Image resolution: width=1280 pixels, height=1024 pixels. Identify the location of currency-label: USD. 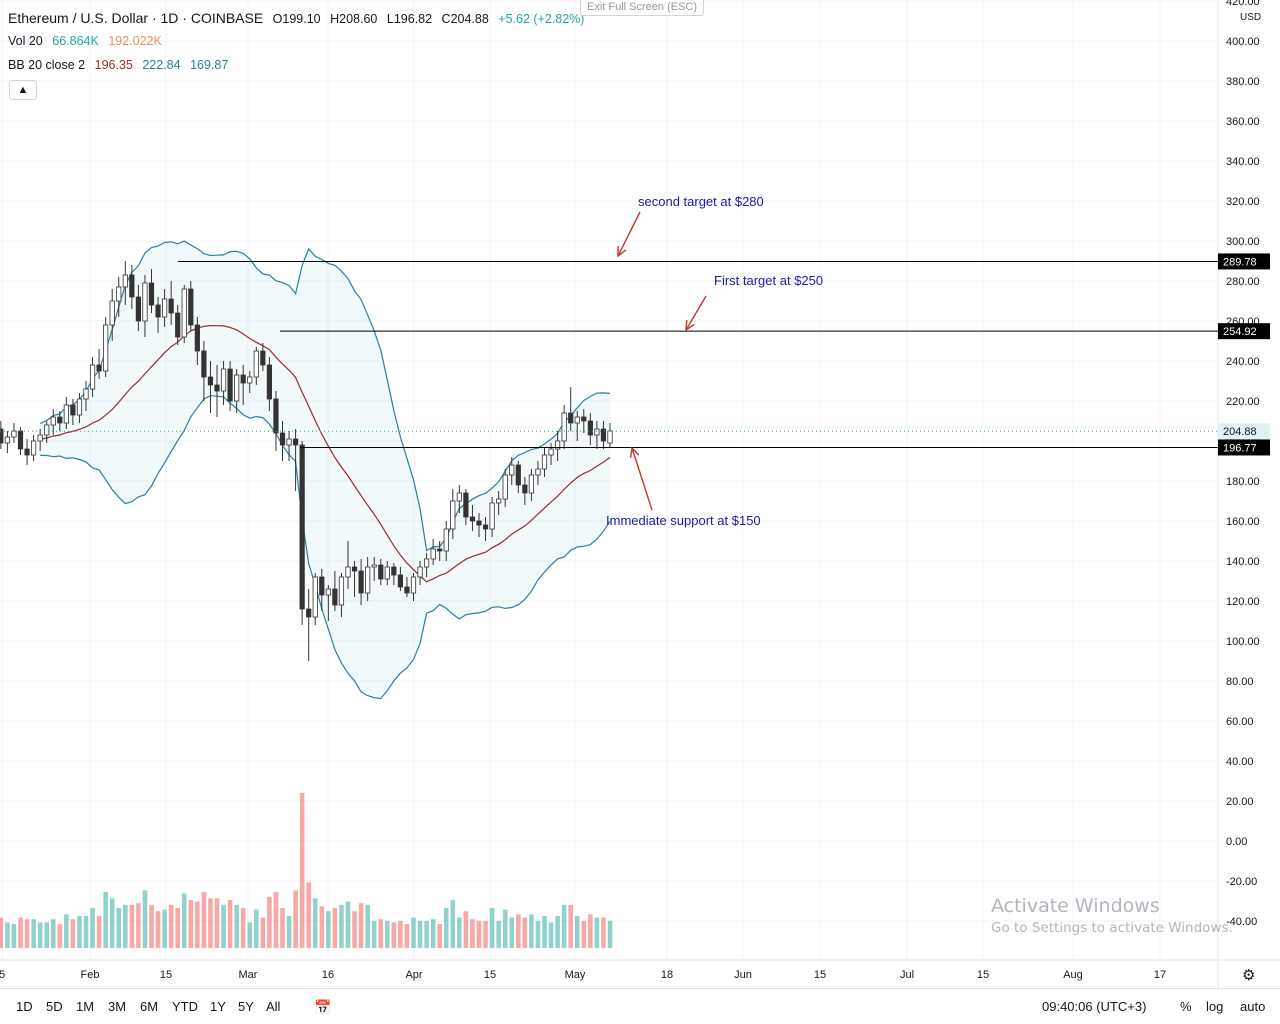
(1250, 17).